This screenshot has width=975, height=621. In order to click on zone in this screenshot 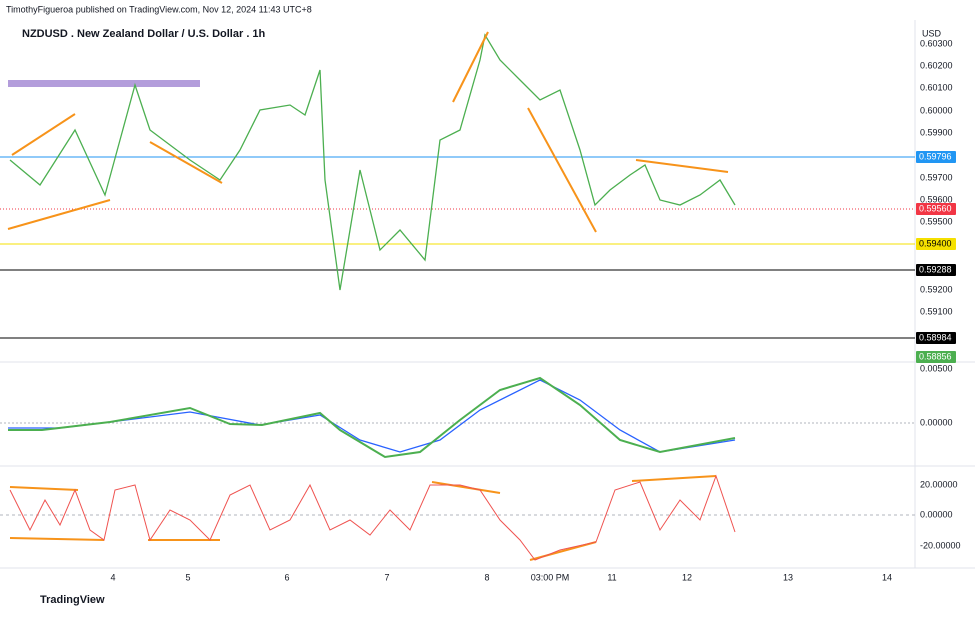, I will do `click(104, 83)`.